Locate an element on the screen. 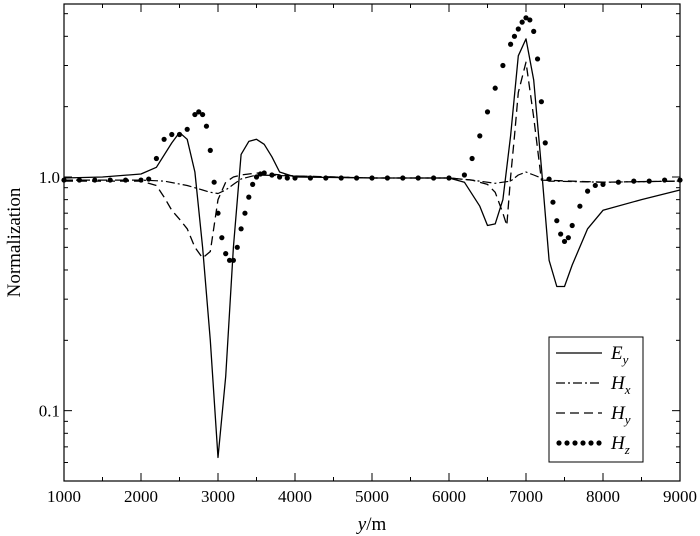  legend-label: Hz is located at coordinates (620, 445).